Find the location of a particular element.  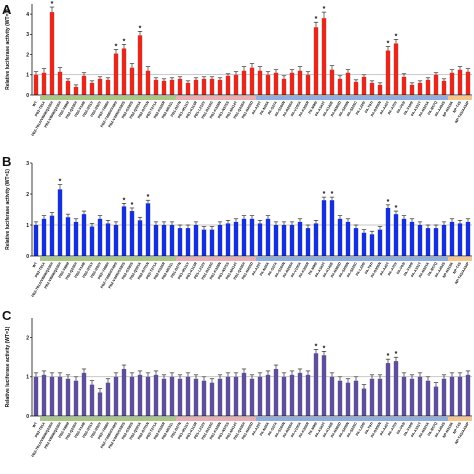

panel-letter: B is located at coordinates (6, 161).